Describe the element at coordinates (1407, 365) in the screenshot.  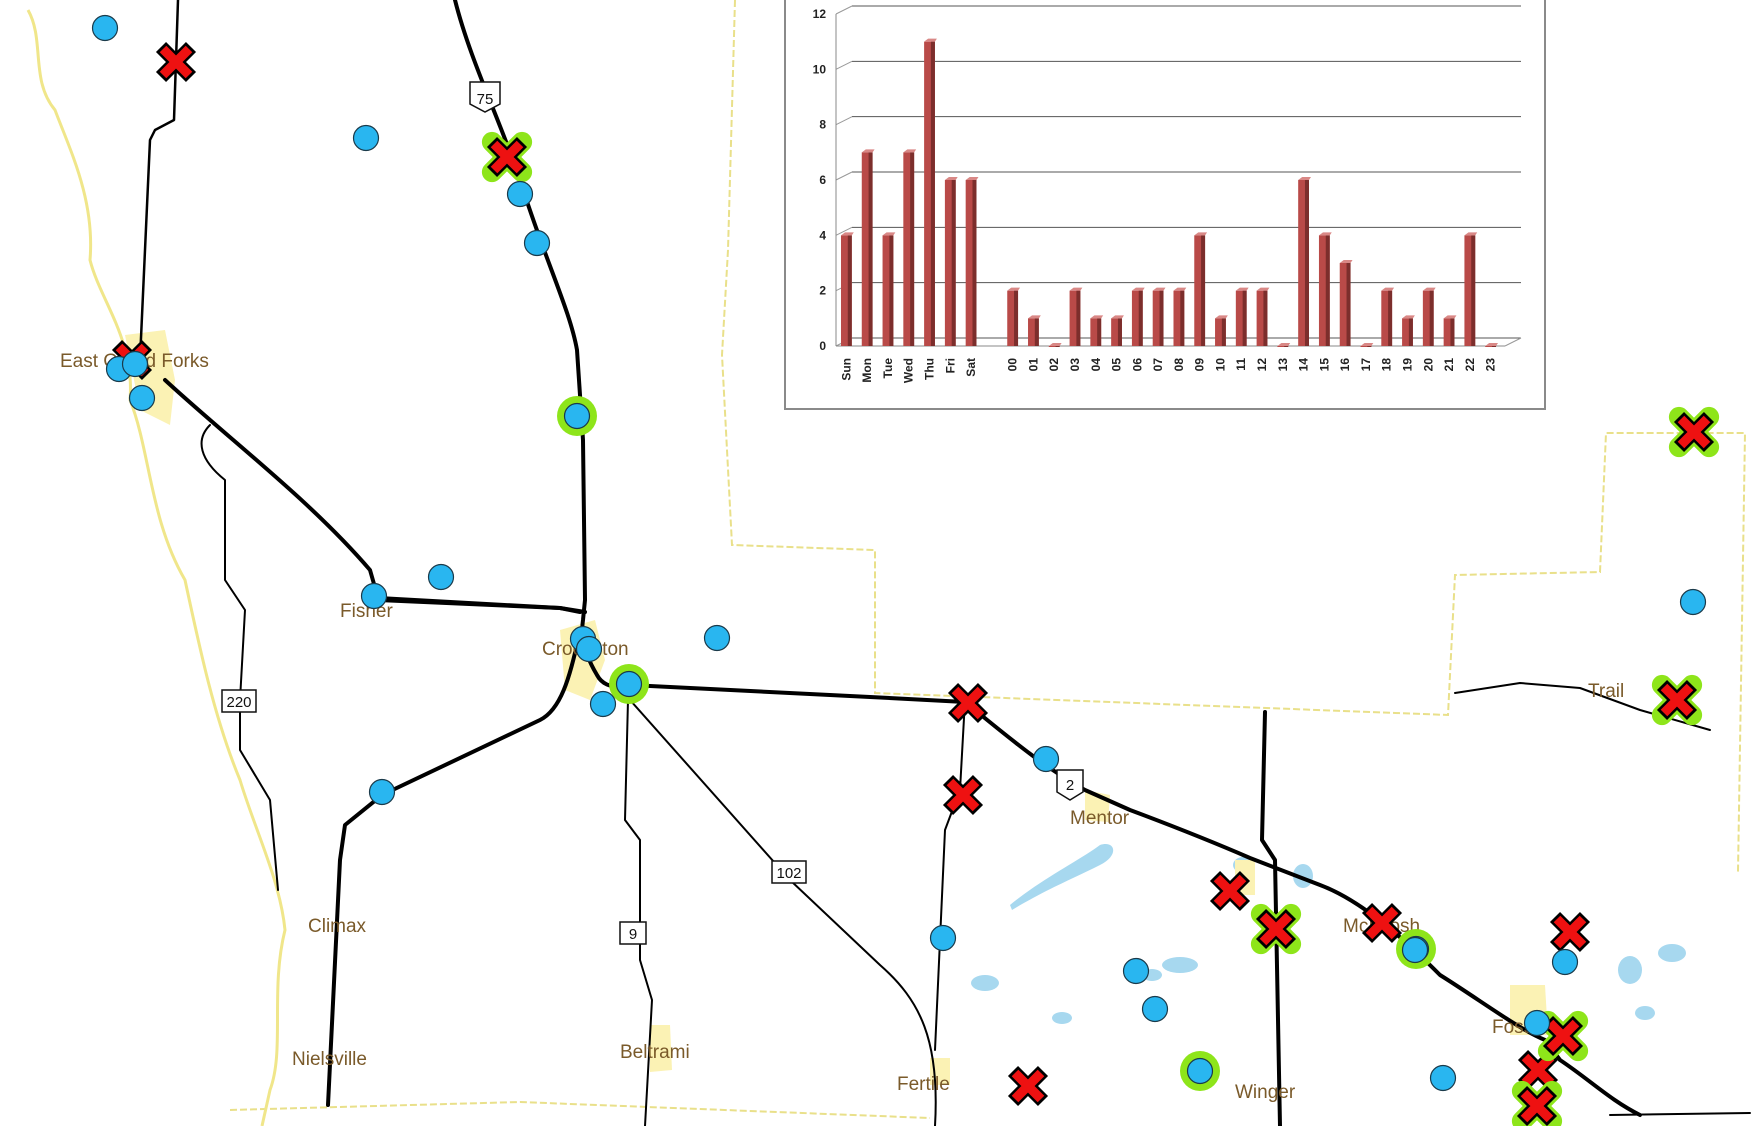
I see `x-tick-label: 19` at that location.